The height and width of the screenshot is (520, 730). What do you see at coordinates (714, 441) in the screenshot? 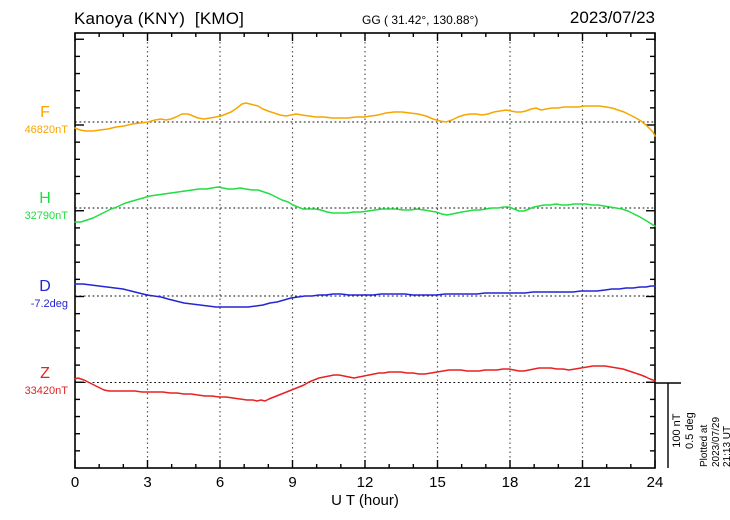
I see `plotted-timestamp: Plotted at 2023/07/29 21:13 UT` at bounding box center [714, 441].